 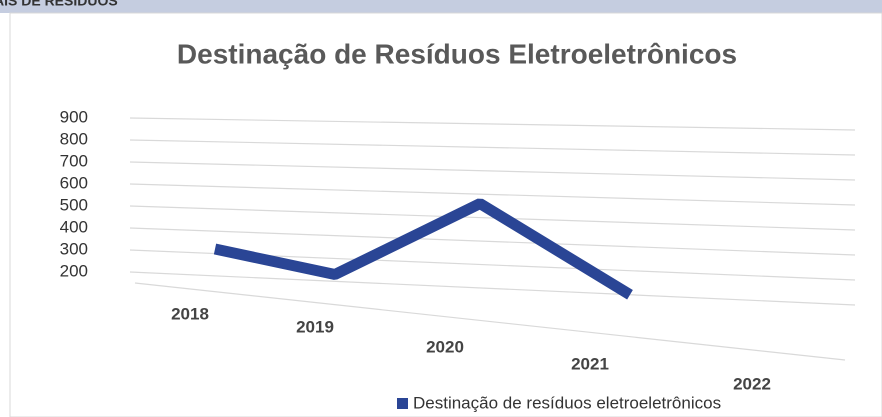 What do you see at coordinates (315, 326) in the screenshot?
I see `x-tick-label: 2019` at bounding box center [315, 326].